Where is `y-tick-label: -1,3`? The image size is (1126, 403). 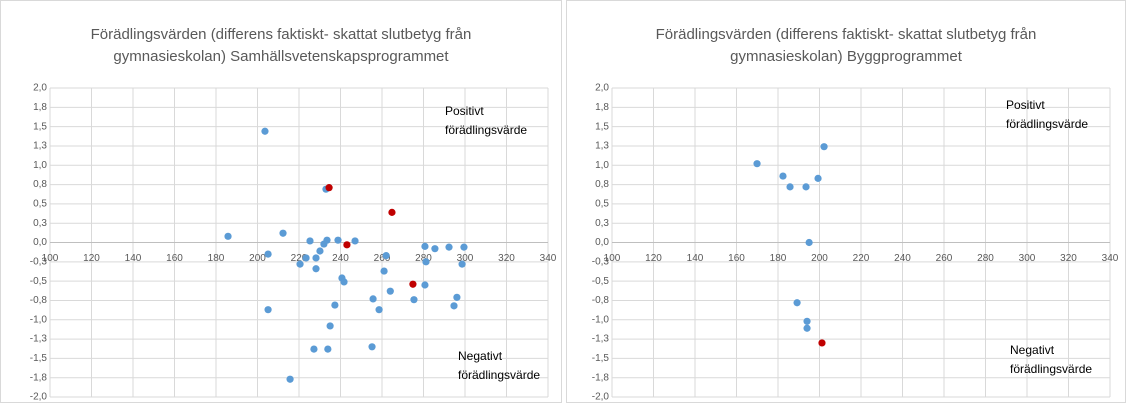
y-tick-label: -1,3 is located at coordinates (601, 339).